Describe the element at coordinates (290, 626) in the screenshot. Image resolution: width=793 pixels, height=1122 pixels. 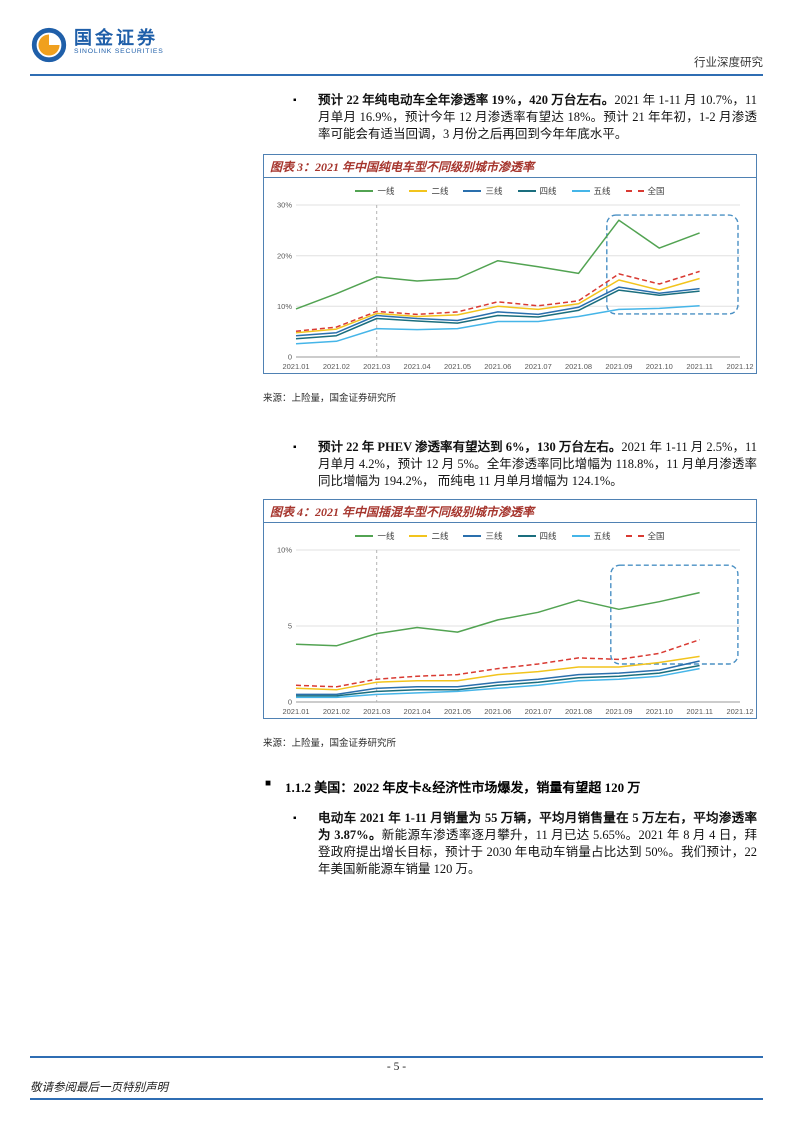
I see `svg-text: 5` at that location.